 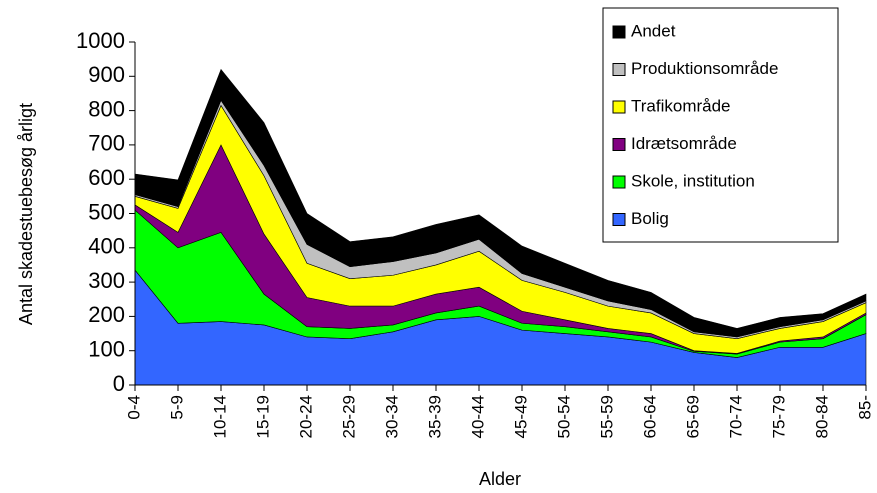 What do you see at coordinates (720, 125) in the screenshot?
I see `legend-box` at bounding box center [720, 125].